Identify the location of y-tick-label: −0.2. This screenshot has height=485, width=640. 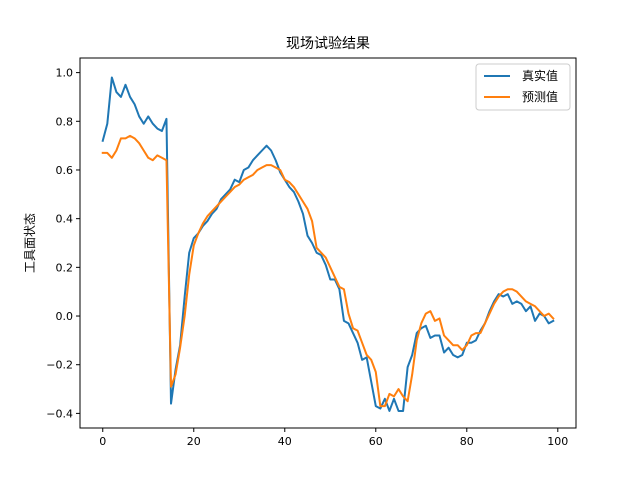
(59, 365).